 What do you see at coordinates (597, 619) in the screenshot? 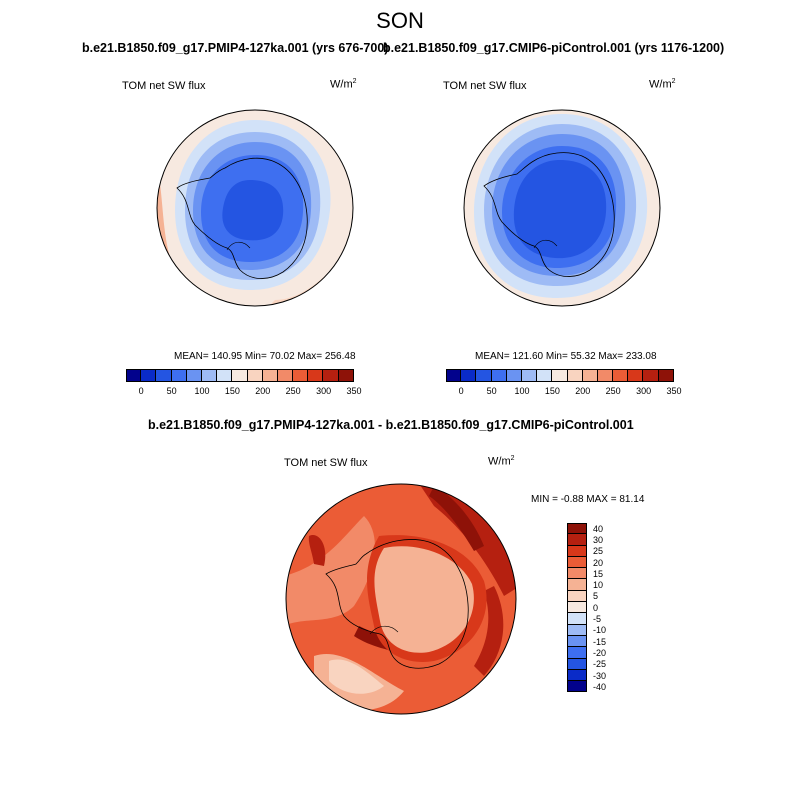
I see `colorbar-label: -5` at bounding box center [597, 619].